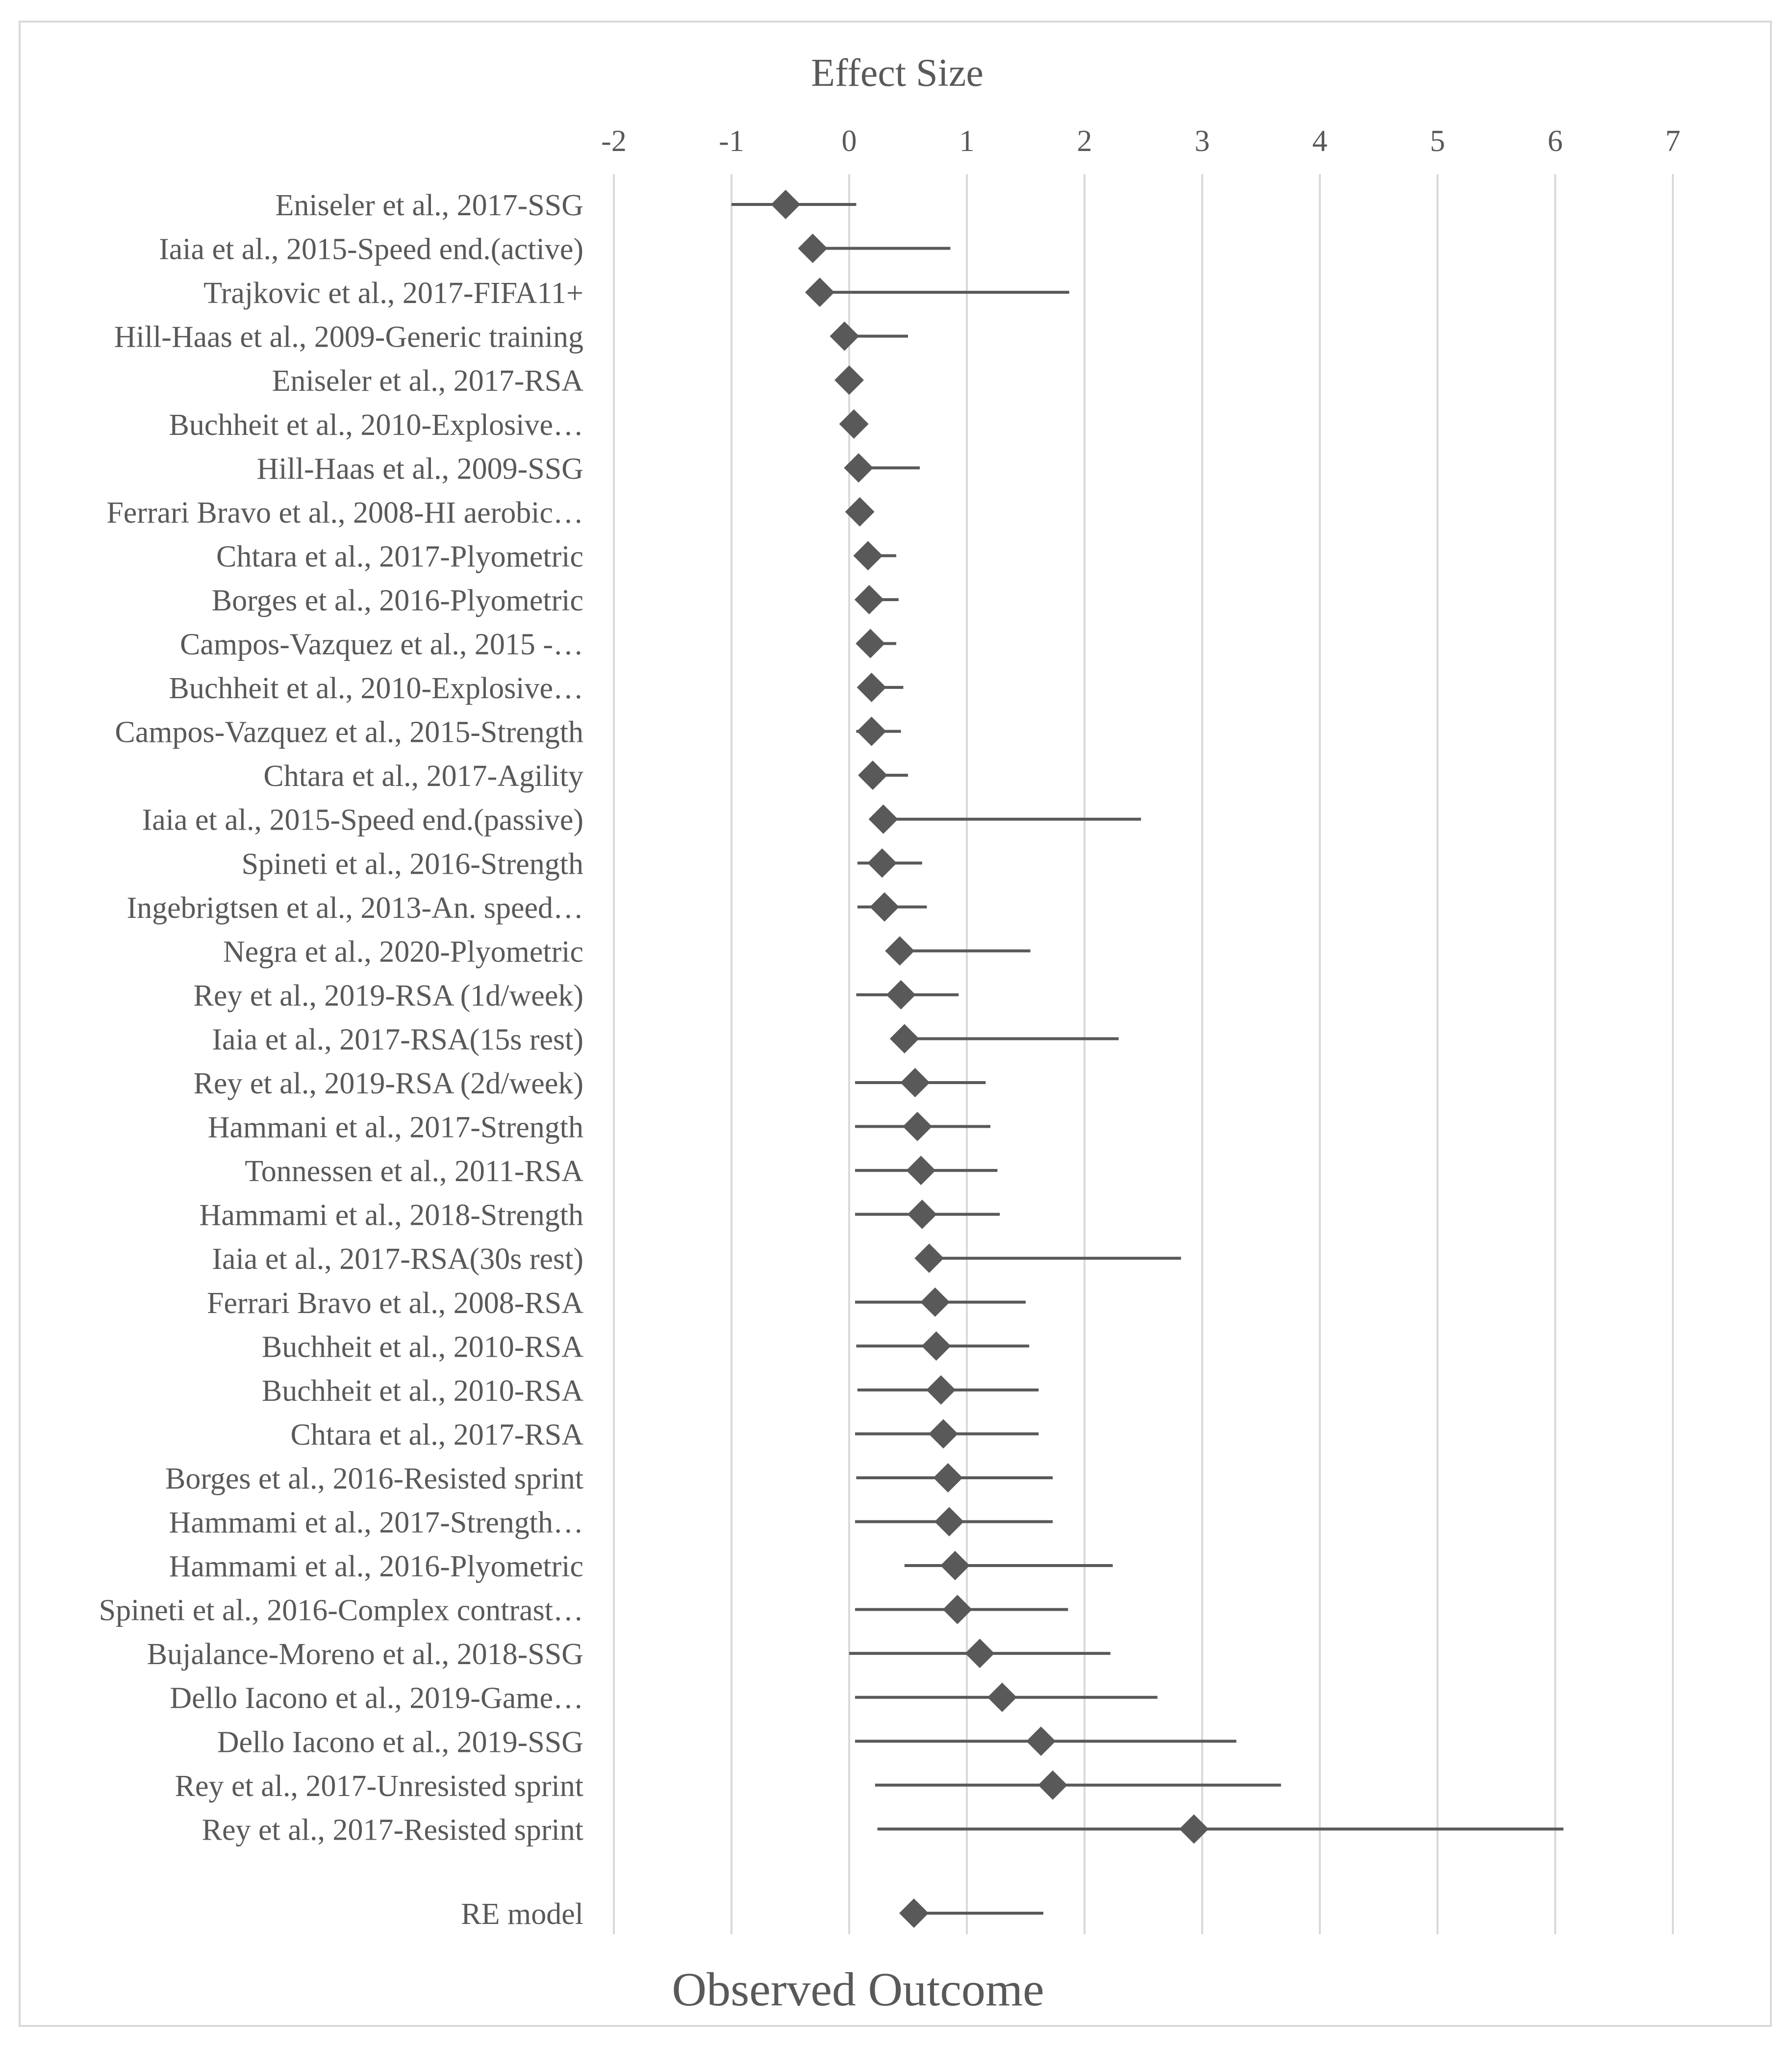 The width and height of the screenshot is (1792, 2049). Describe the element at coordinates (897, 73) in the screenshot. I see `chart-title: Effect Size` at that location.